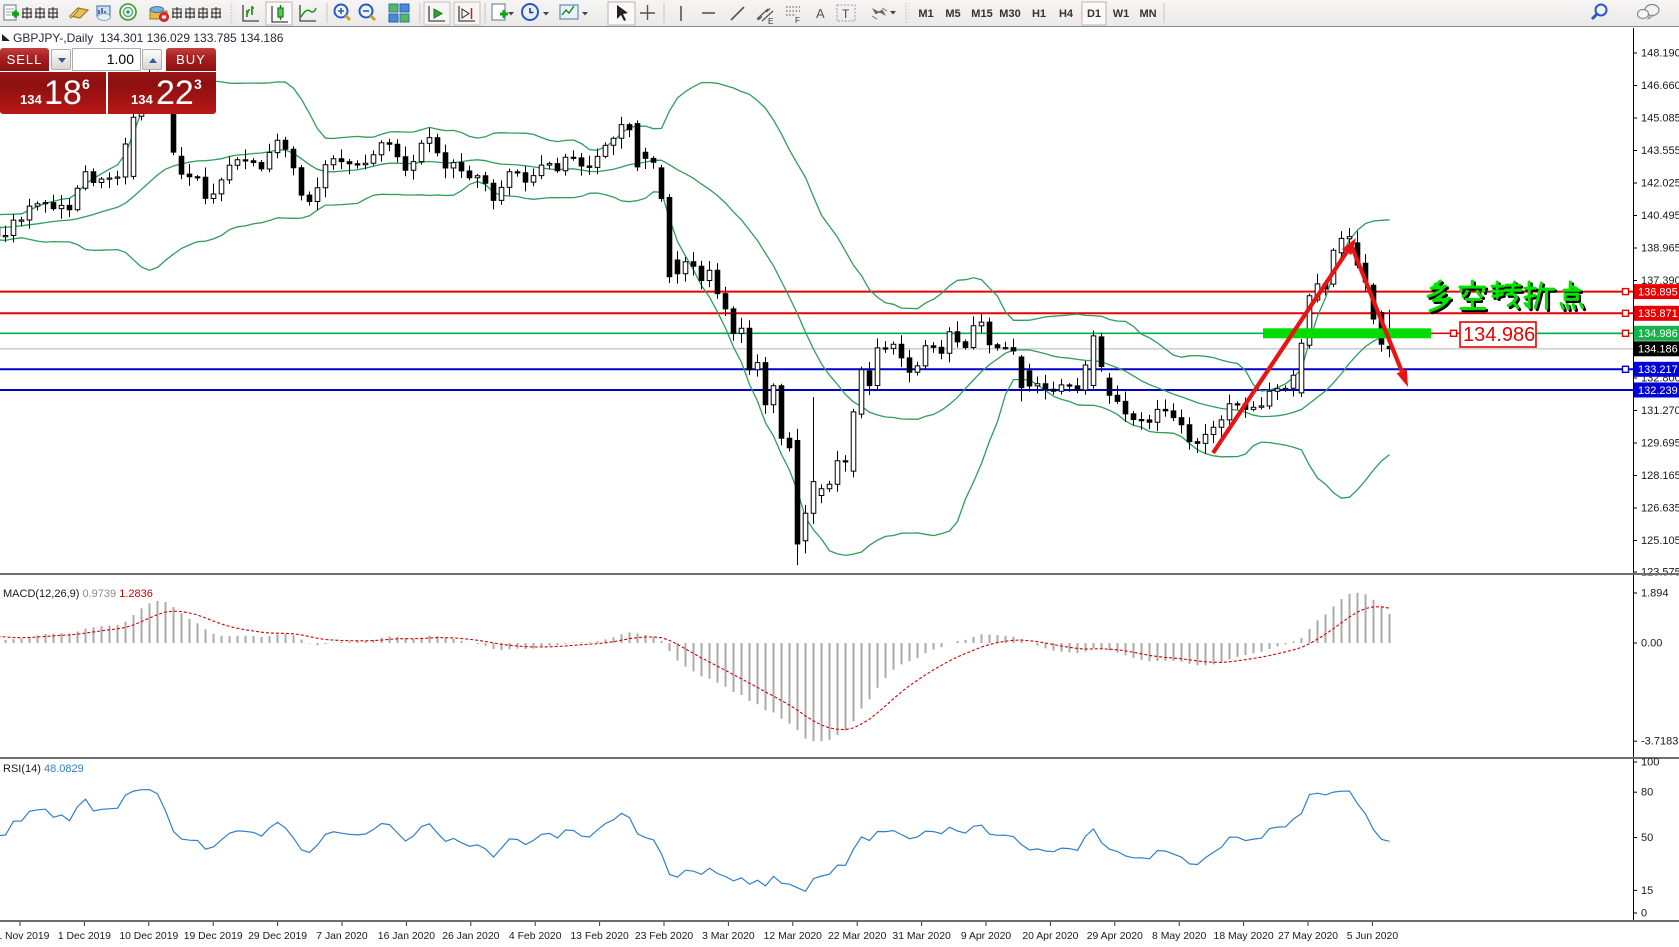  What do you see at coordinates (664, 936) in the screenshot?
I see `svg-text: 23 Feb 2020` at bounding box center [664, 936].